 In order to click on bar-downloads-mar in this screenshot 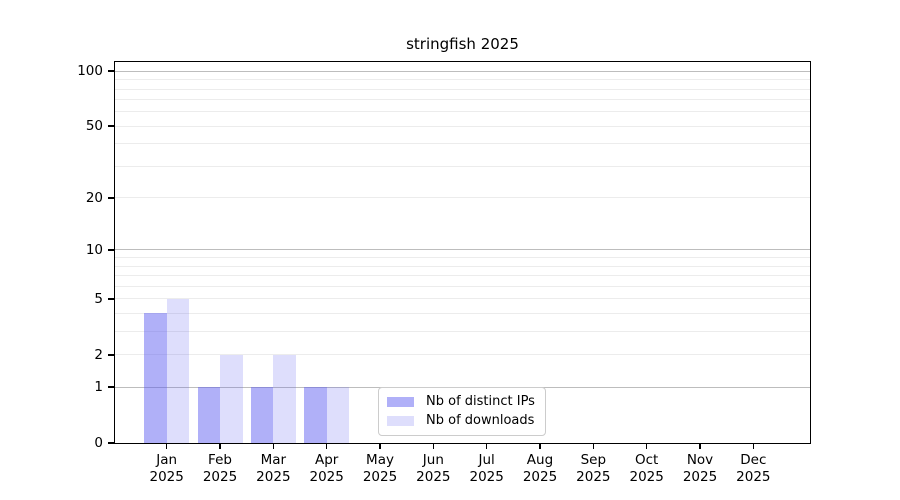, I will do `click(284, 398)`.